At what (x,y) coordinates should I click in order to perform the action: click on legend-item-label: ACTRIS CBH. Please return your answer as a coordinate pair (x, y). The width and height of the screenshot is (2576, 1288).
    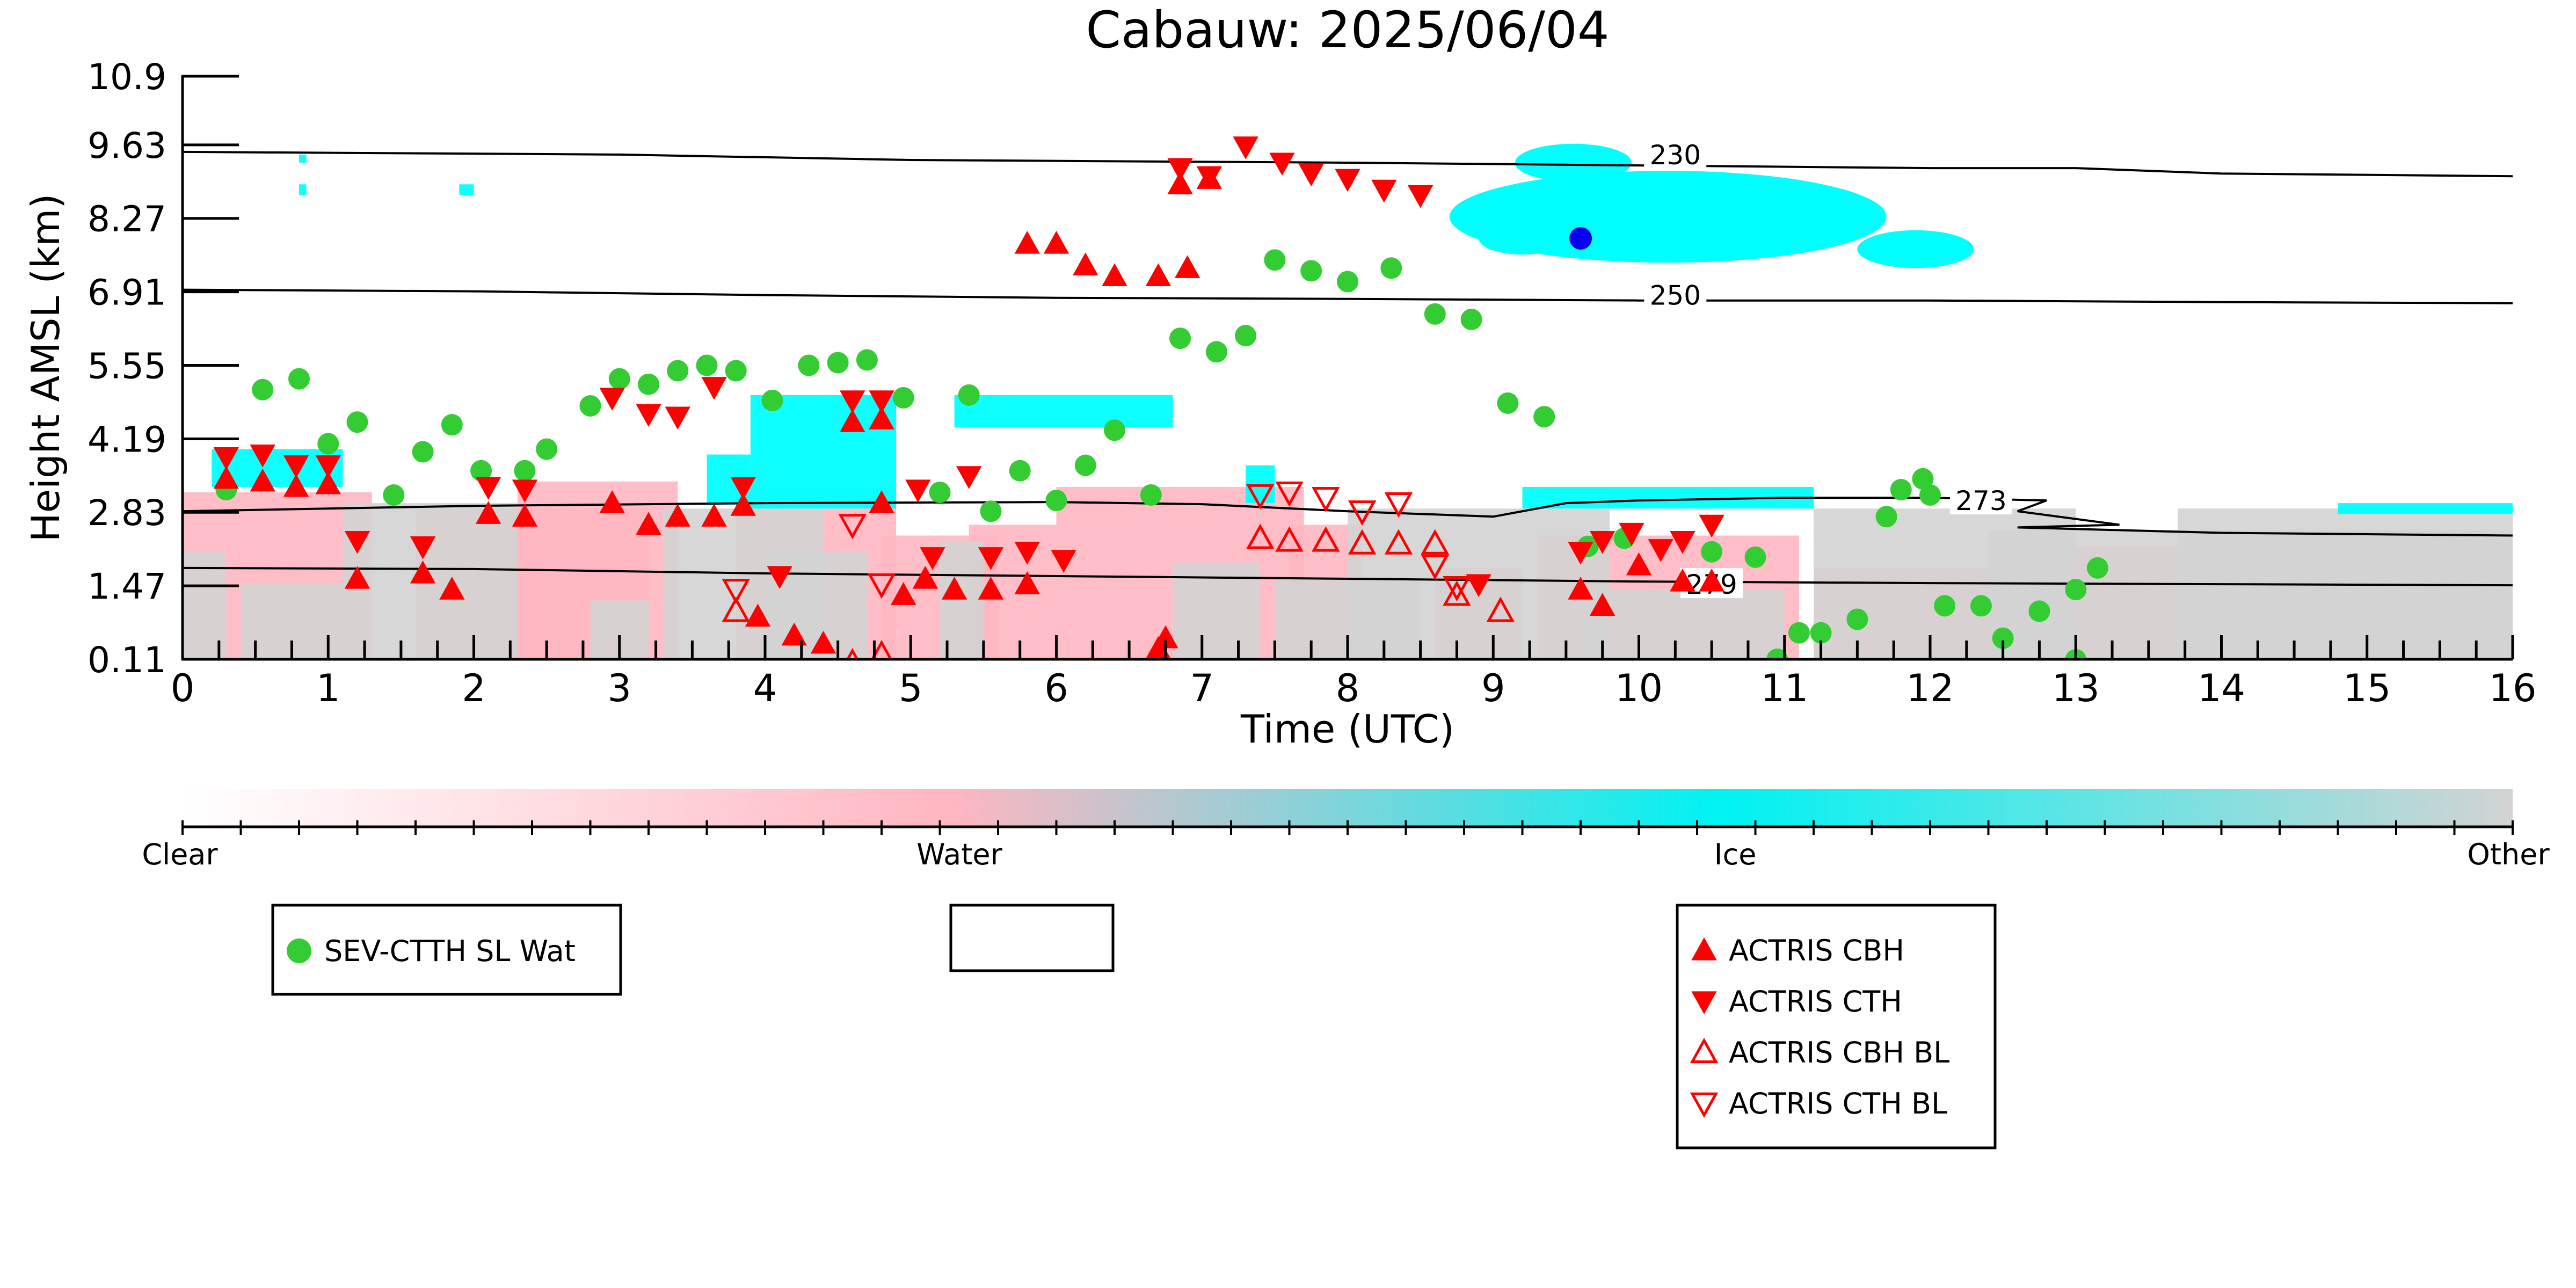
    Looking at the image, I should click on (1816, 950).